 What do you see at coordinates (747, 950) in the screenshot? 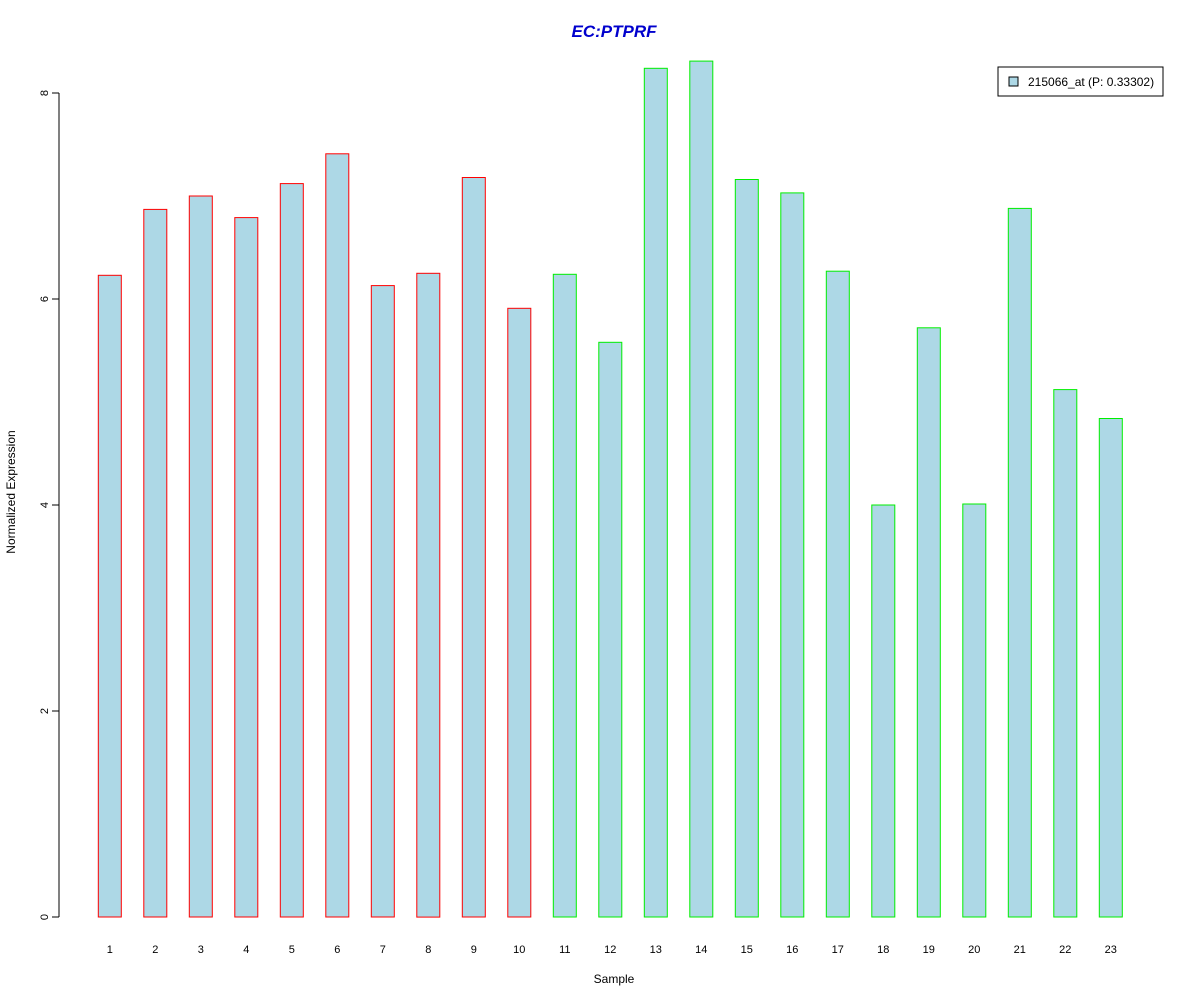
I see `x-tick-label: 15` at bounding box center [747, 950].